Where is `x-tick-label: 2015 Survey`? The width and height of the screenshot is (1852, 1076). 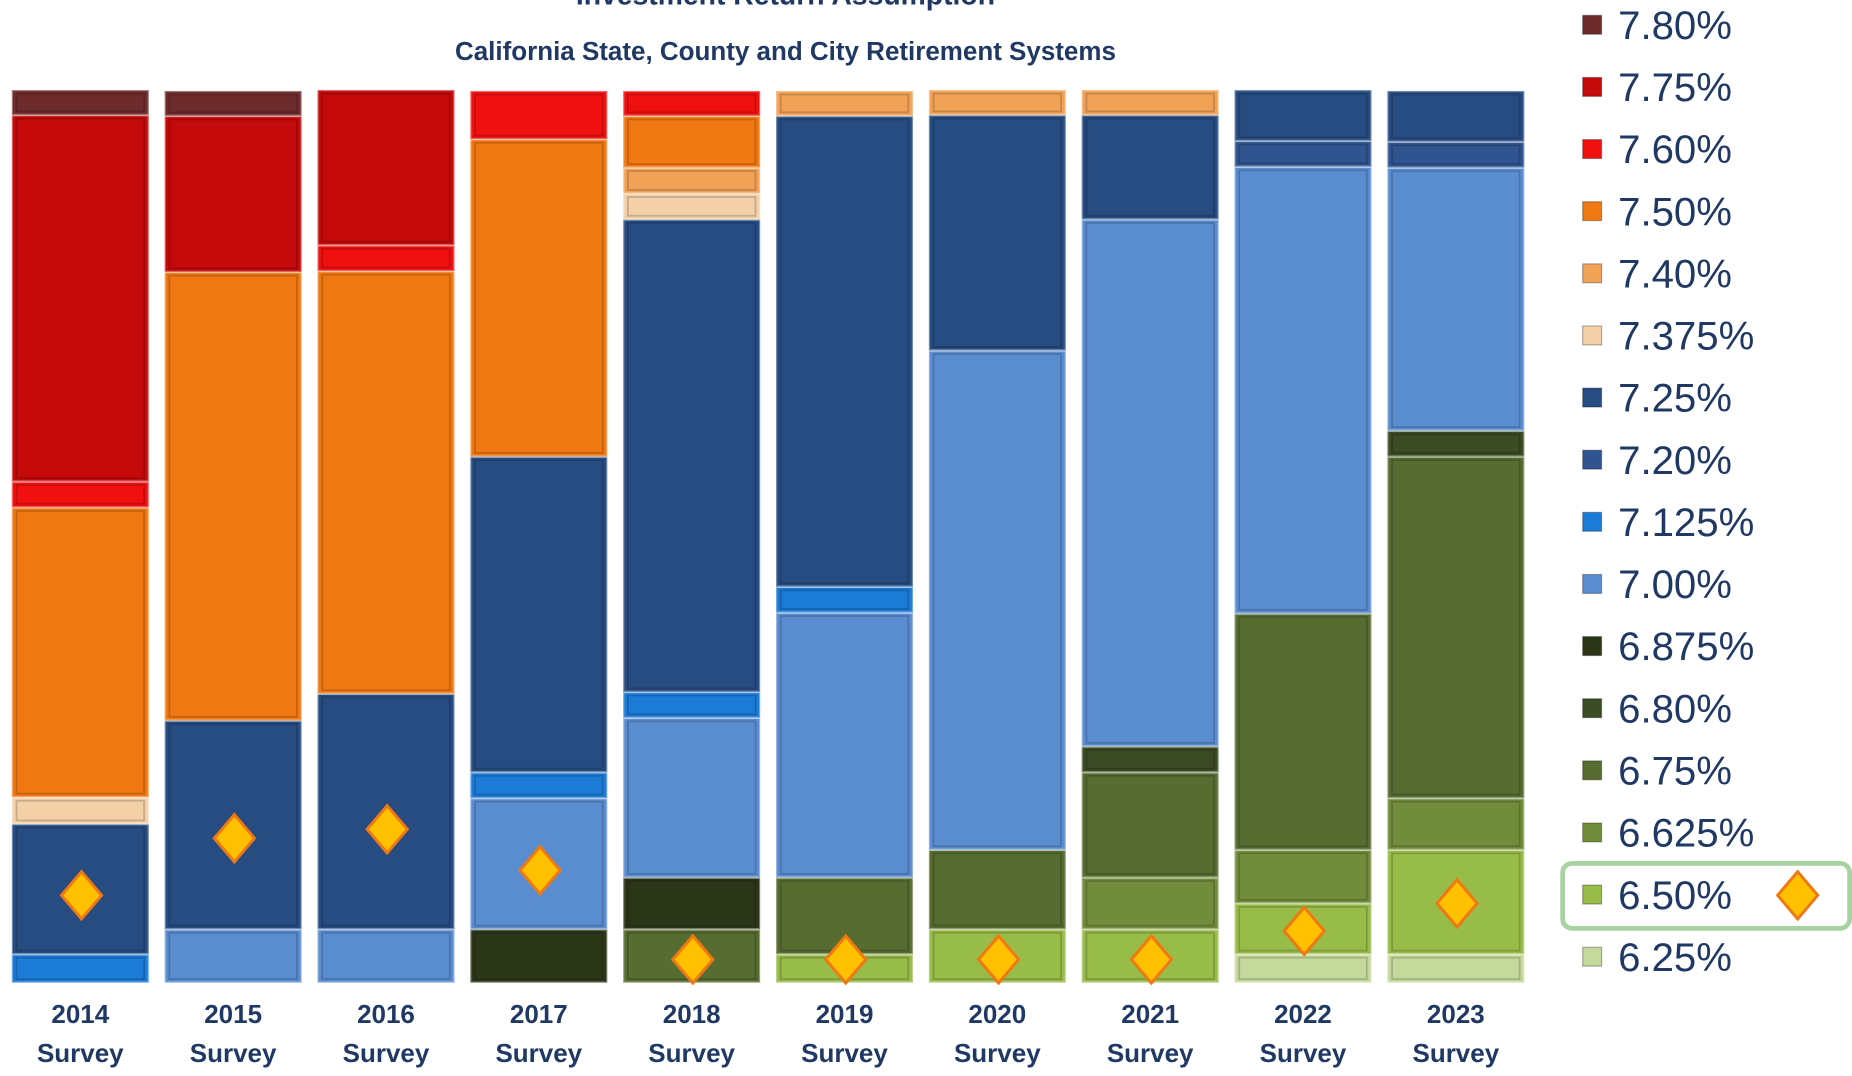
x-tick-label: 2015 Survey is located at coordinates (233, 1033).